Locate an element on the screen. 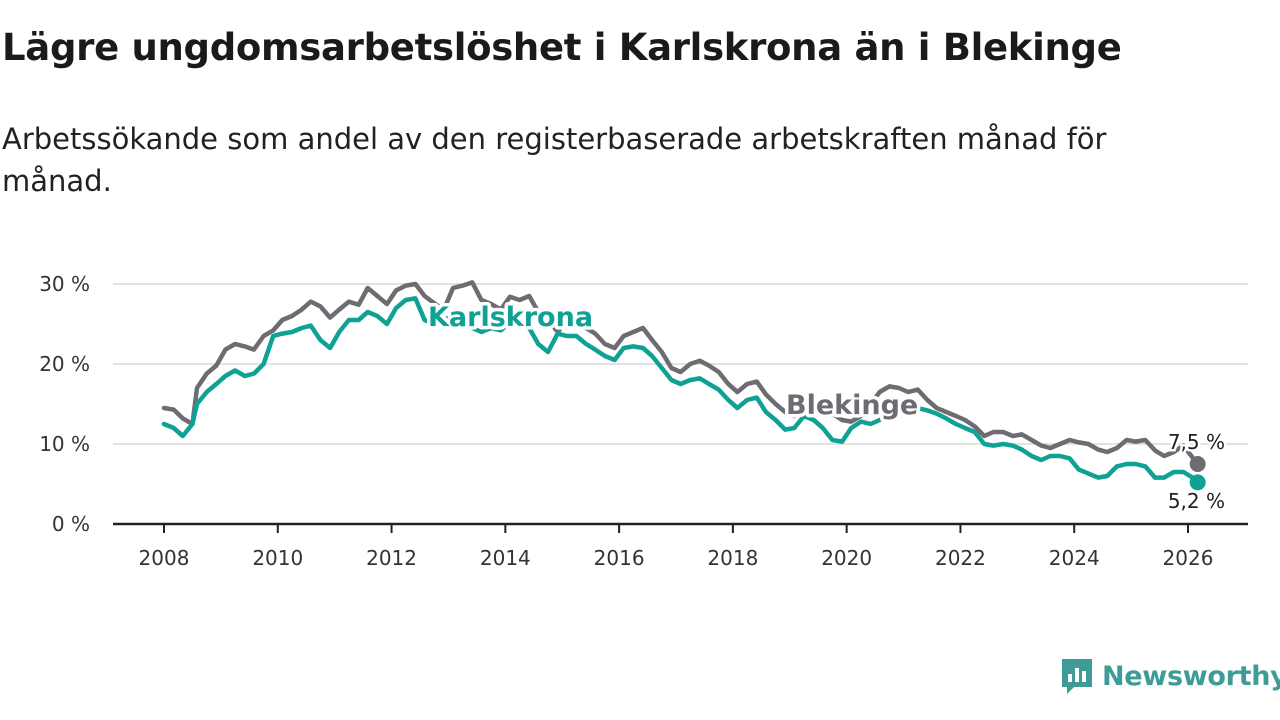 This screenshot has height=720, width=1280. series-label-karlskrona: Karlskrona is located at coordinates (510, 317).